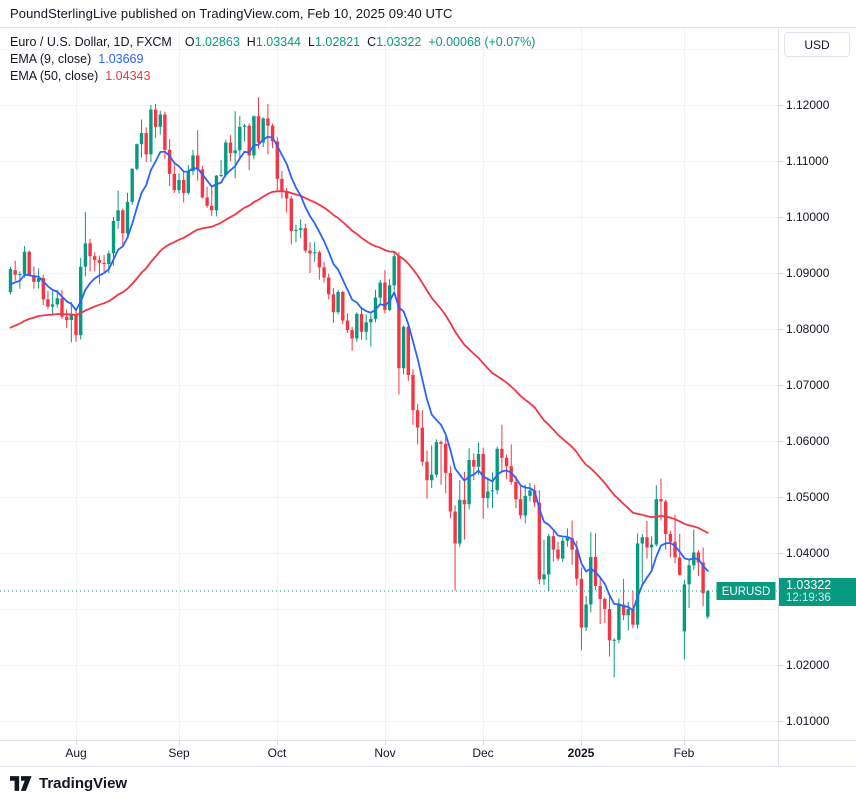  Describe the element at coordinates (808, 273) in the screenshot. I see `price-axis-label: 1.09000` at that location.